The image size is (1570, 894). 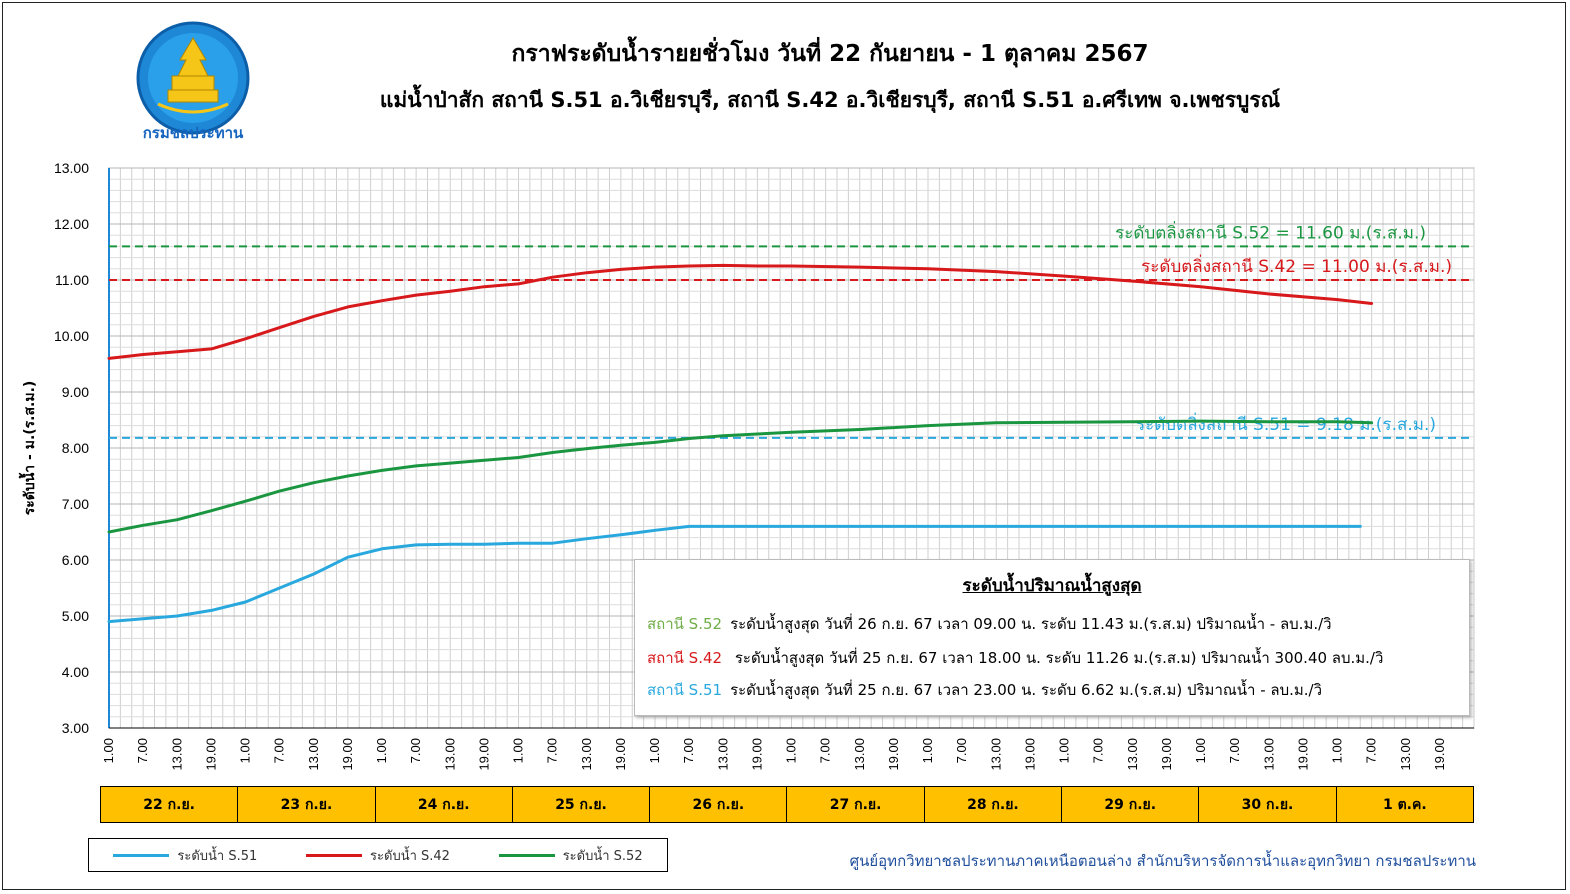 What do you see at coordinates (75, 616) in the screenshot?
I see `y-tick-label: 5.00` at bounding box center [75, 616].